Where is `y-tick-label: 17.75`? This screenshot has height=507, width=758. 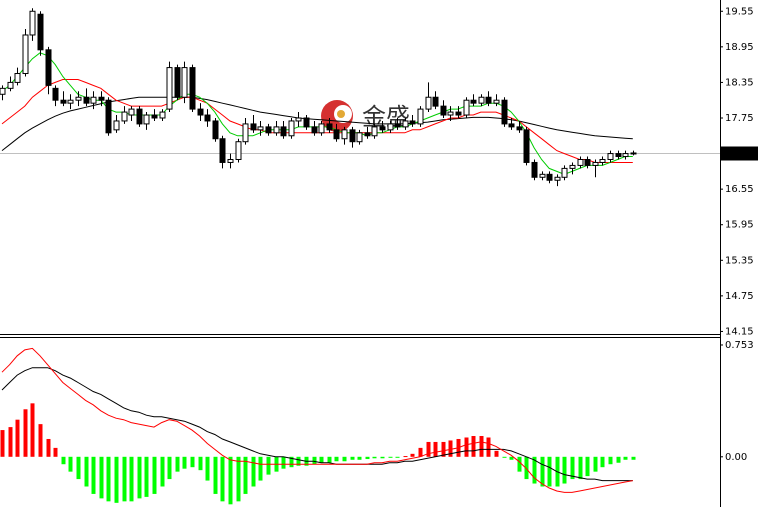
y-tick-label: 17.75 is located at coordinates (739, 118).